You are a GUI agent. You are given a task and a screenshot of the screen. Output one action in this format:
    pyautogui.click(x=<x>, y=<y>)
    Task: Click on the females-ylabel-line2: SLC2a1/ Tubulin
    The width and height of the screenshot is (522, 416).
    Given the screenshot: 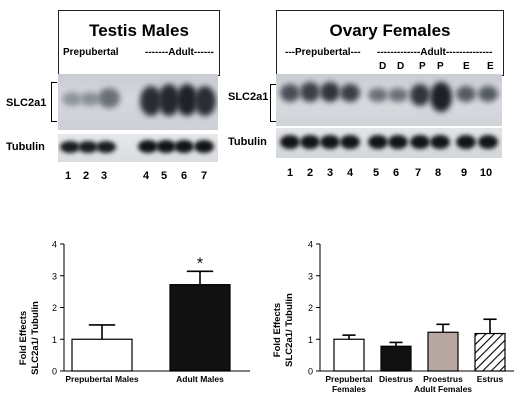 What is the action you would take?
    pyautogui.click(x=289, y=330)
    